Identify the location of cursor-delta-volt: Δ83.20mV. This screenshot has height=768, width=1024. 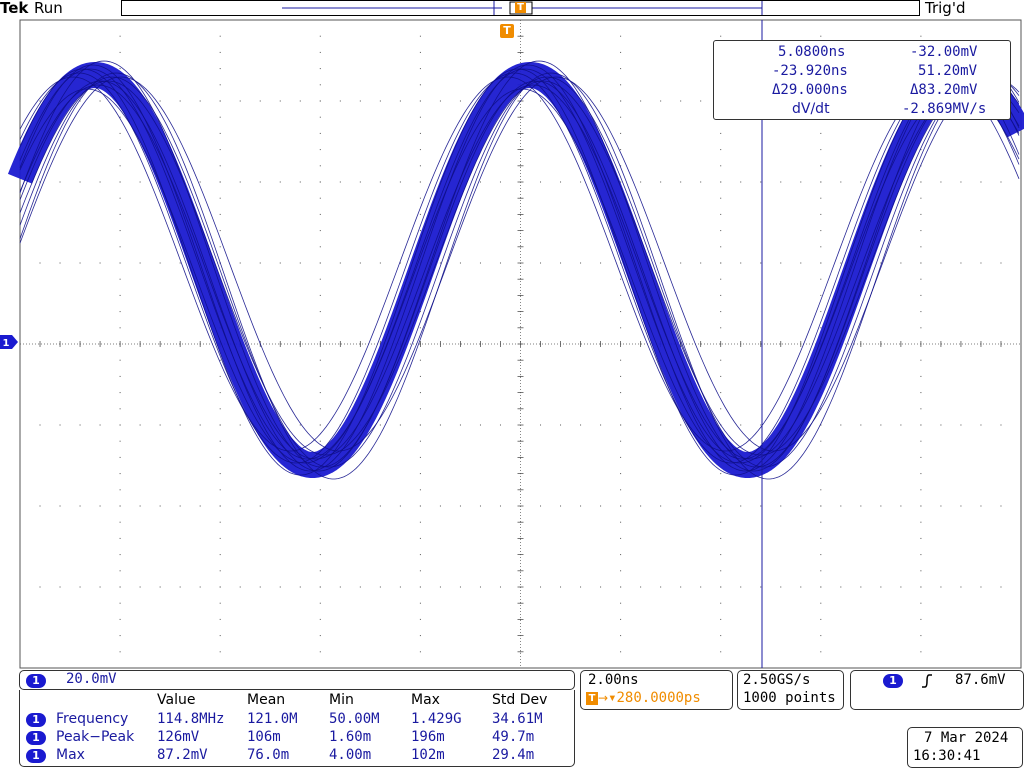
(944, 90).